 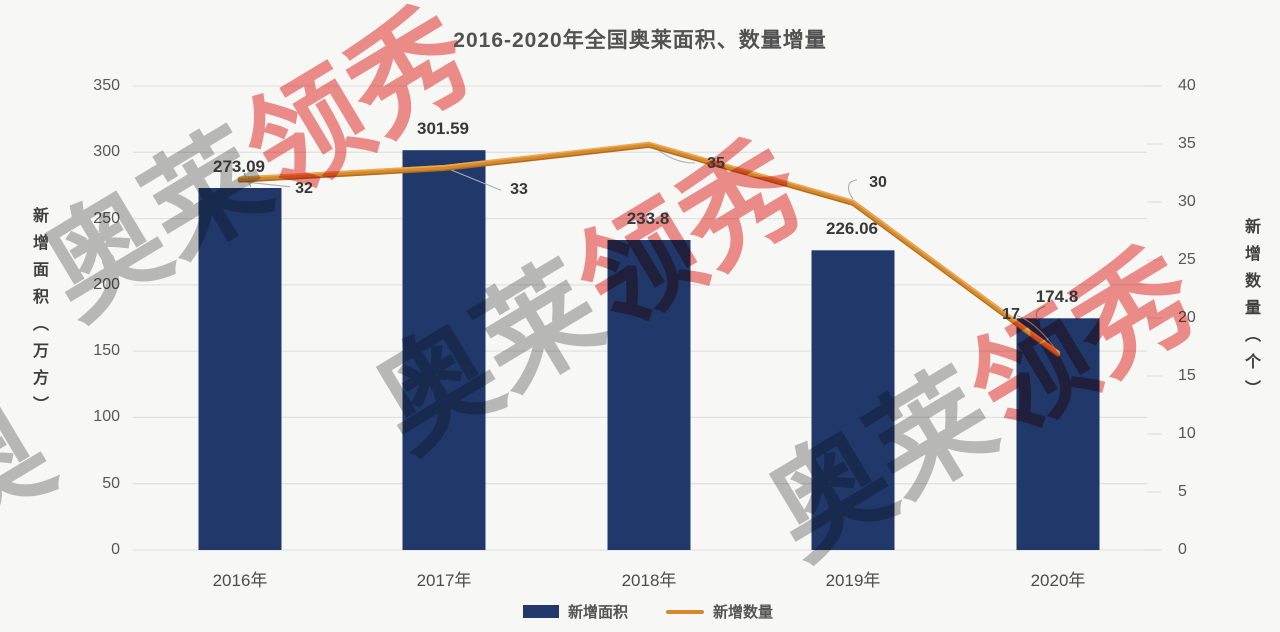 I want to click on bar-2019年, so click(x=853, y=400).